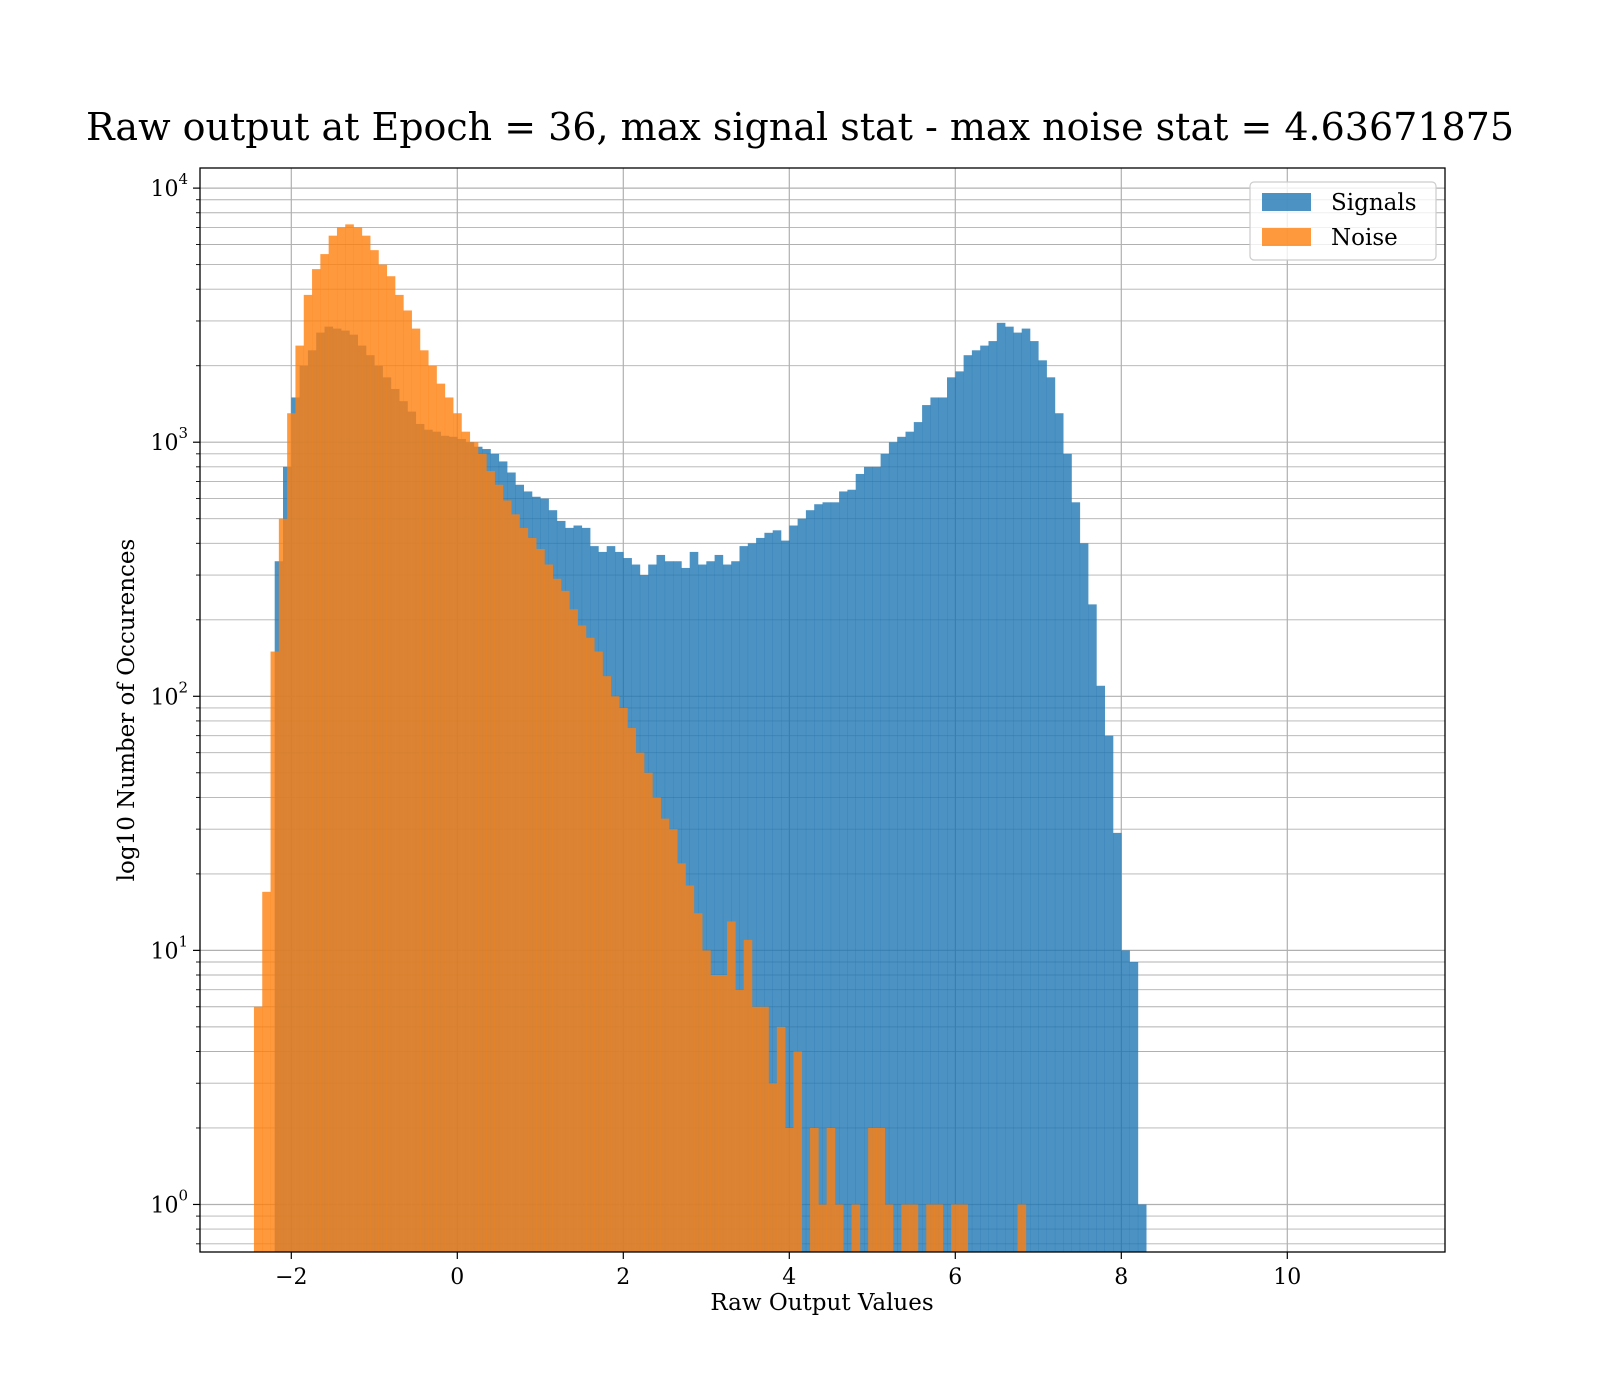  What do you see at coordinates (821, 1303) in the screenshot?
I see `x-axis-label: Raw Output Values` at bounding box center [821, 1303].